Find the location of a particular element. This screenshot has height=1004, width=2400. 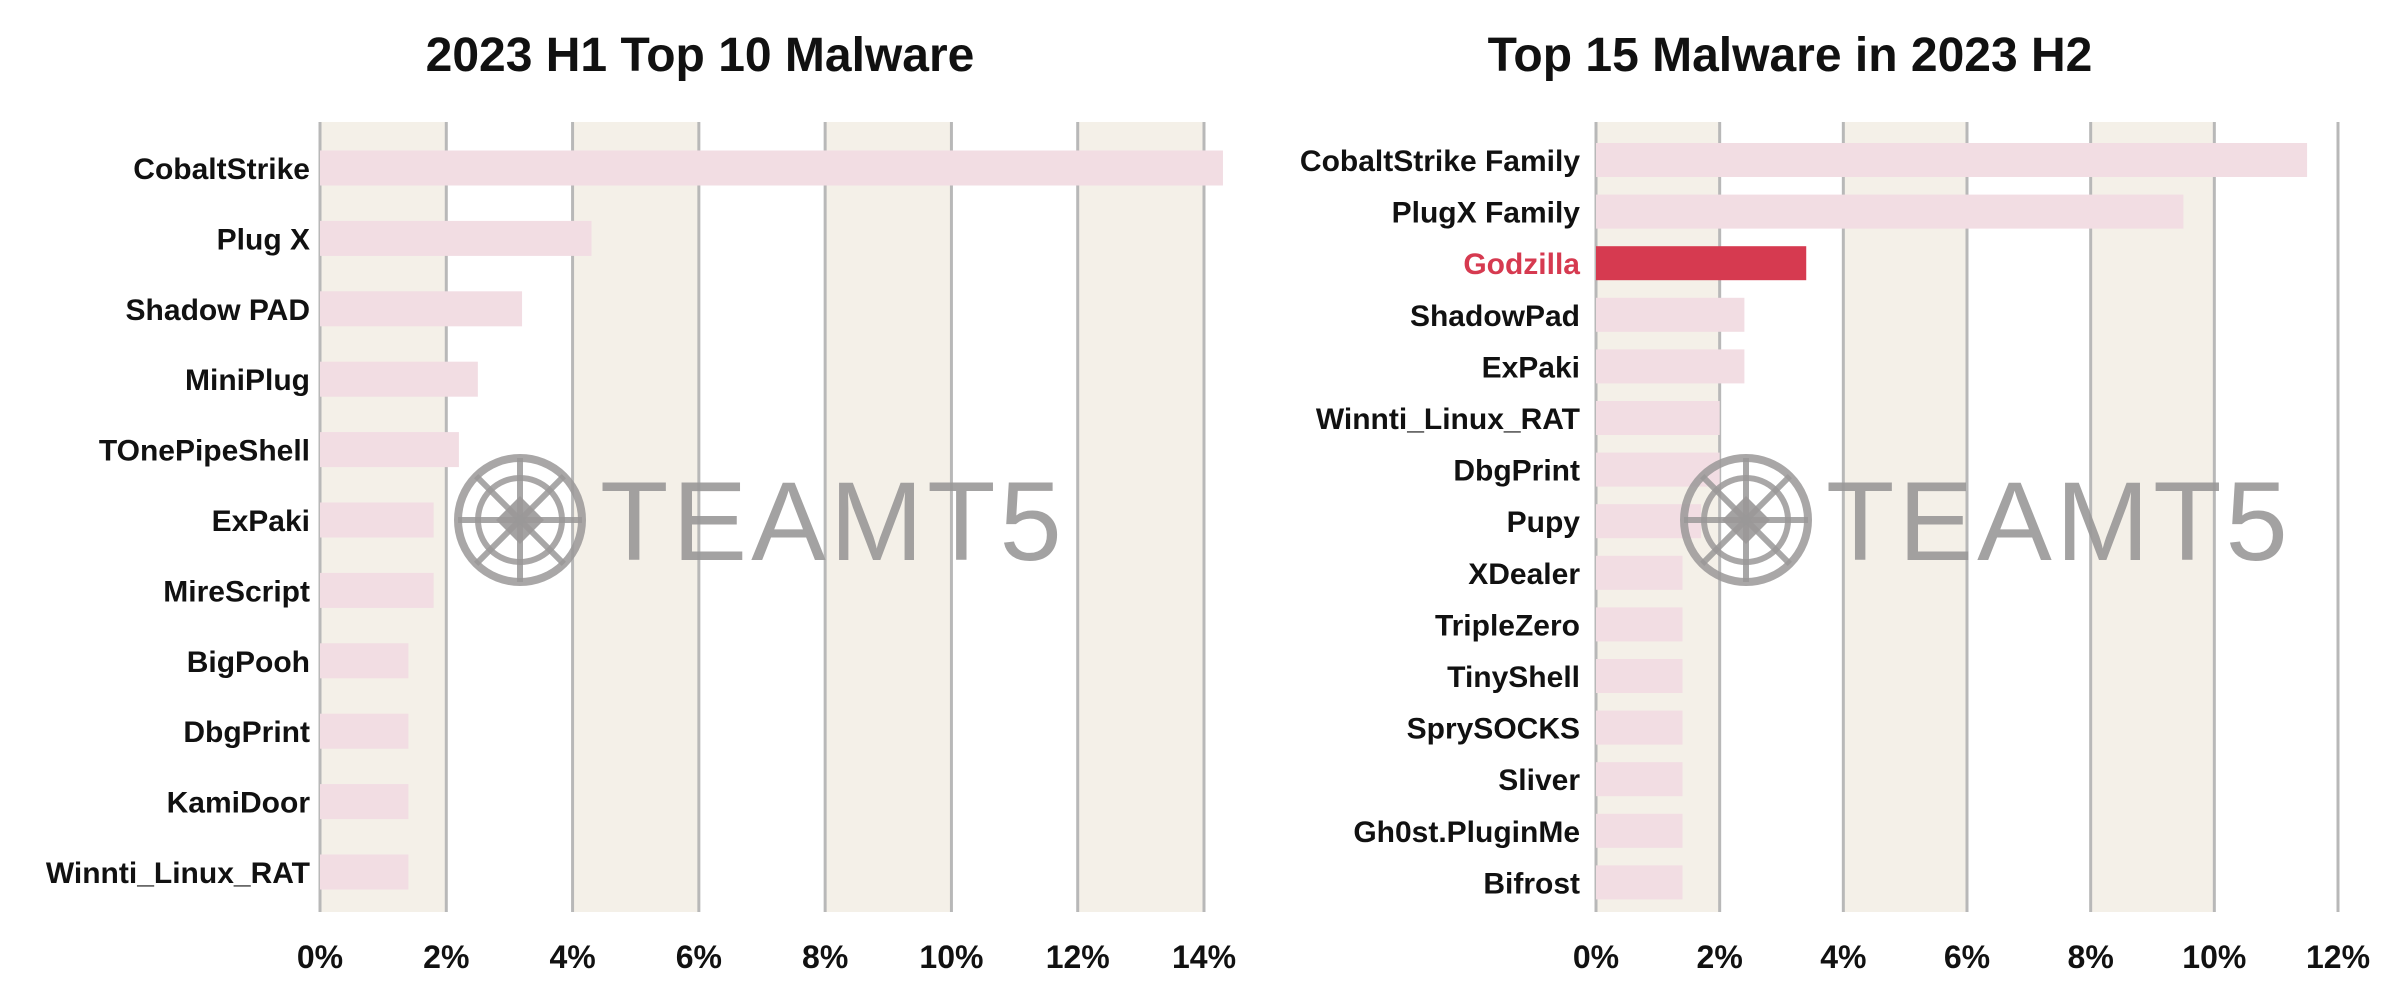

chart-title-h1: 2023 H1 Top 10 Malware is located at coordinates (700, 55).